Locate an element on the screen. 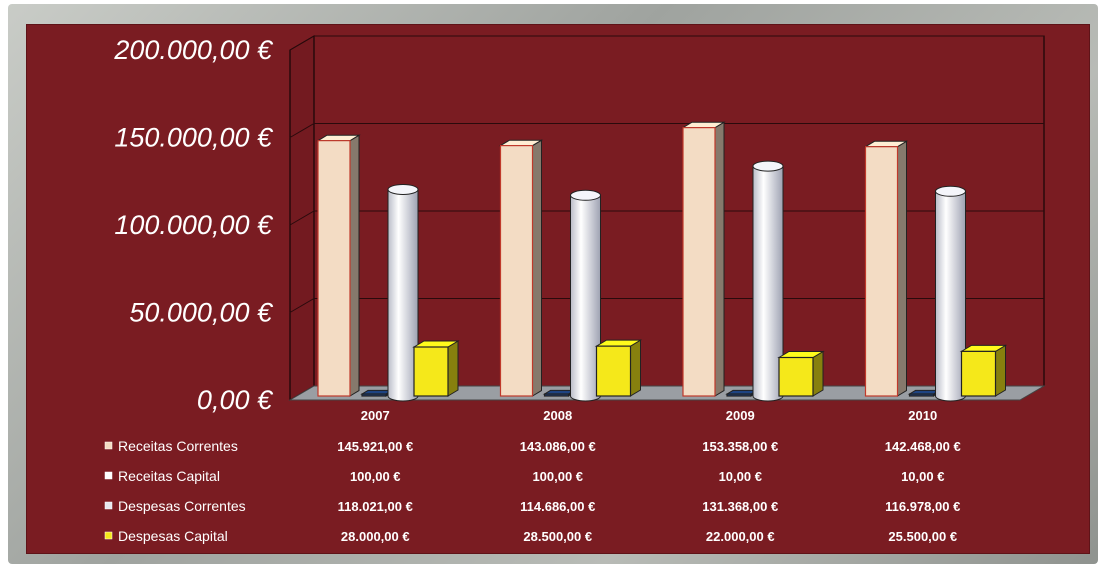  data-label: 131.368,00 € is located at coordinates (740, 506).